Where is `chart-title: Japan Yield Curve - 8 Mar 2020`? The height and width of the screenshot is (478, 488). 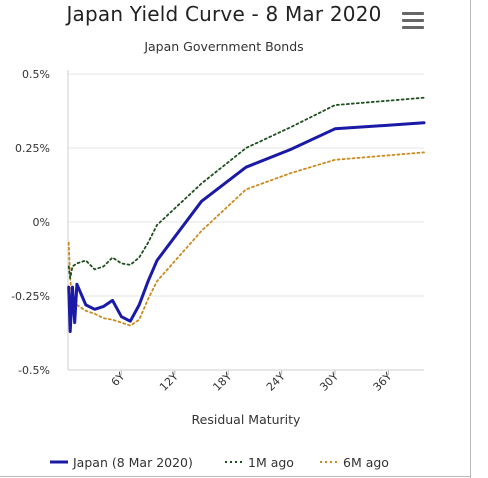
chart-title: Japan Yield Curve - 8 Mar 2020 is located at coordinates (224, 14).